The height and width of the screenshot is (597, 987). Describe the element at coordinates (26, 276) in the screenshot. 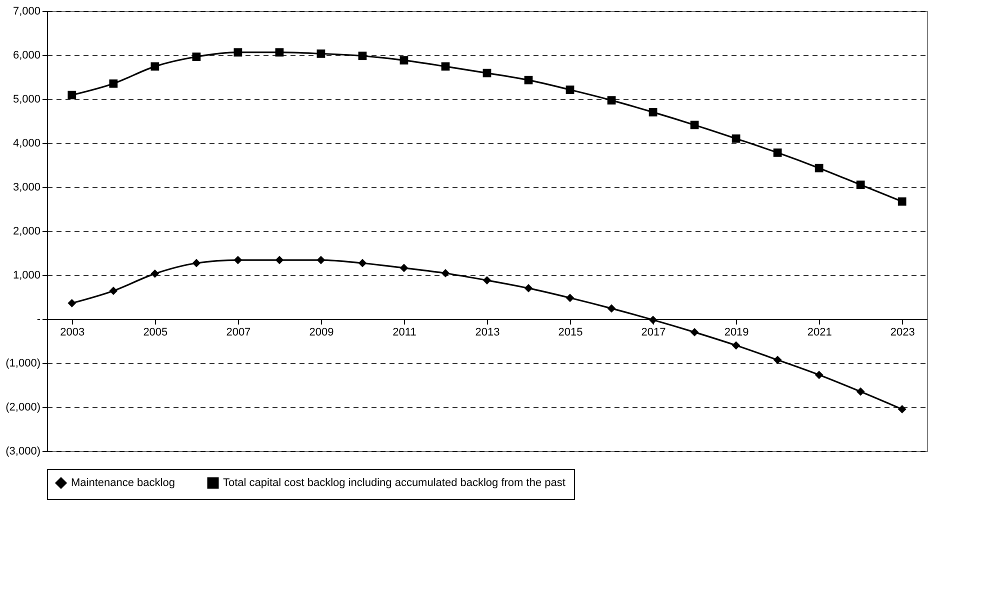

I see `y-tick-label: 1,000` at that location.